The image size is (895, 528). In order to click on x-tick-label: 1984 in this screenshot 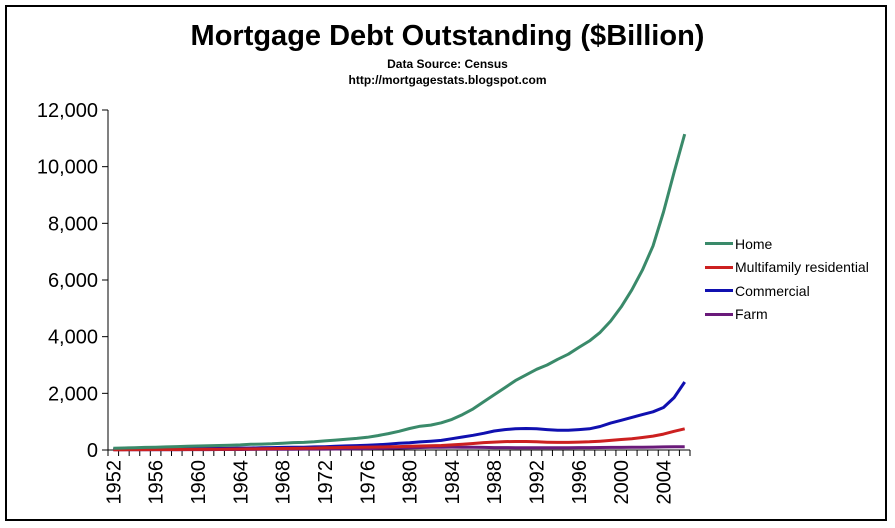, I will do `click(453, 482)`.